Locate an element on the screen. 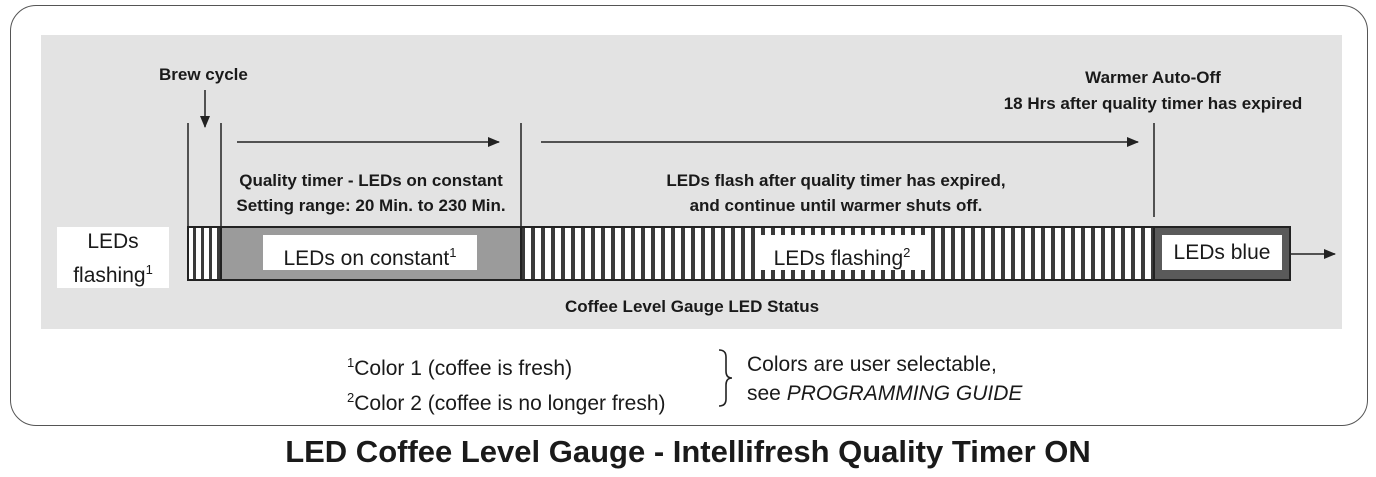 Image resolution: width=1376 pixels, height=477 pixels. colors-selectable-line1: Colors are user selectable, is located at coordinates (872, 364).